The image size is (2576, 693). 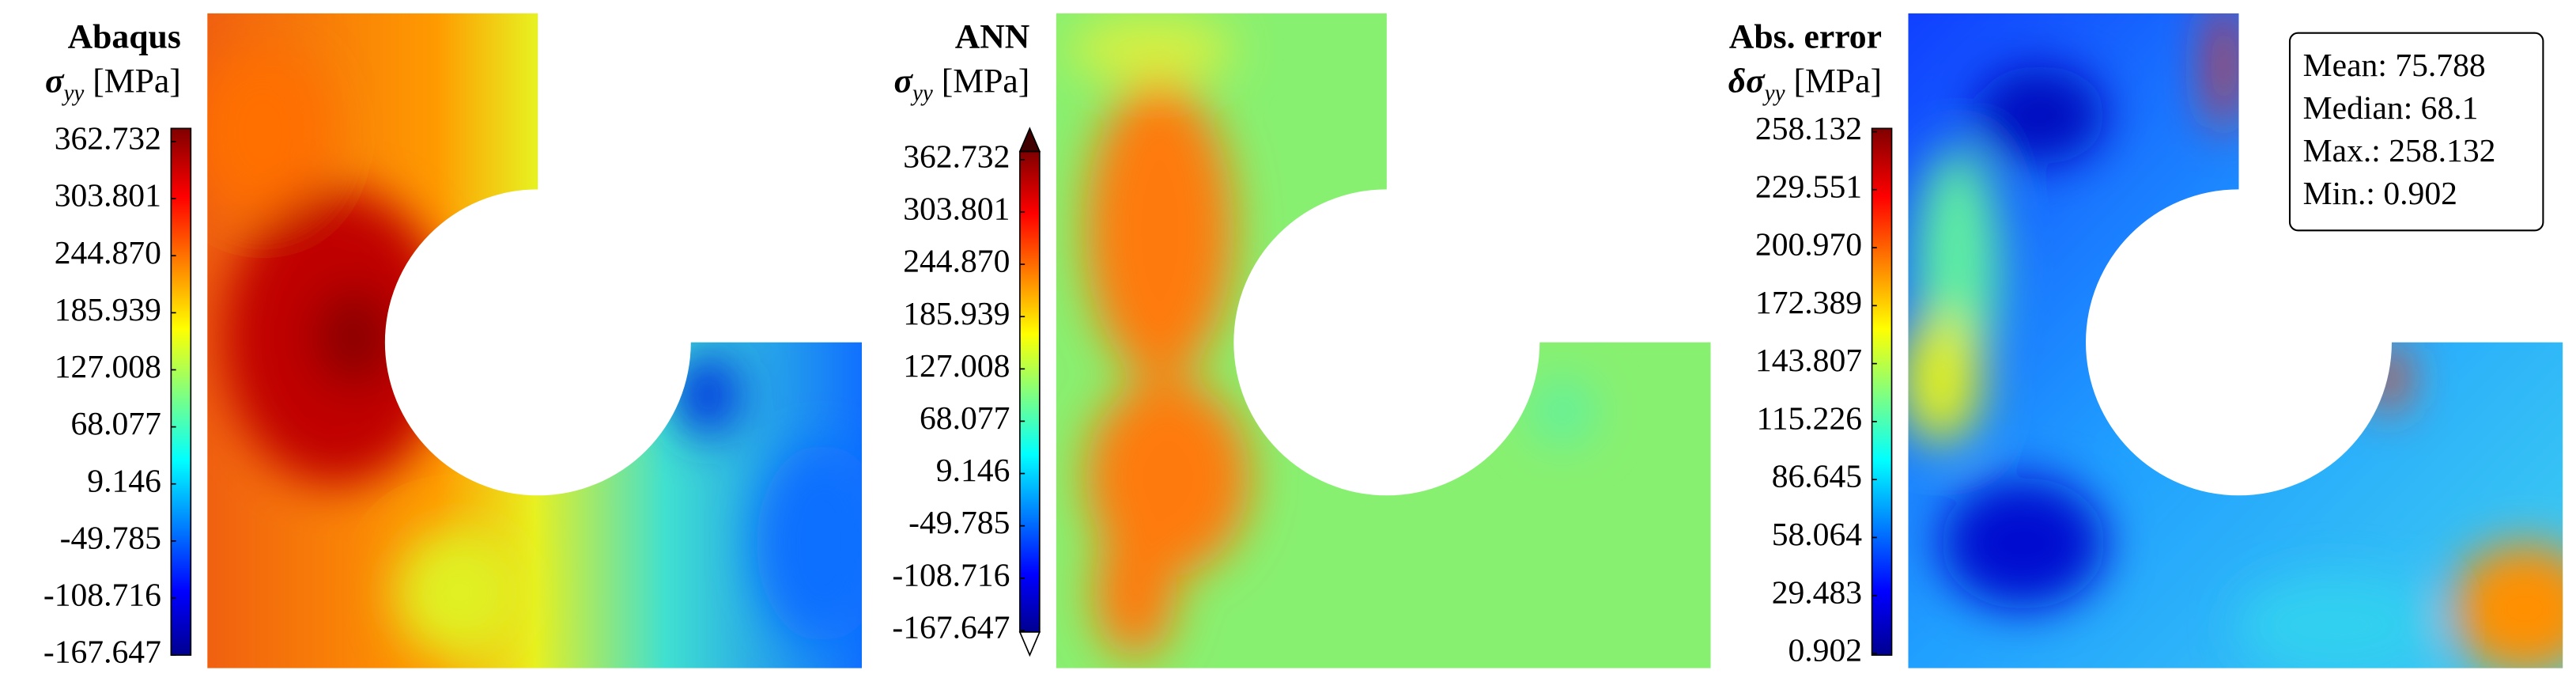 I want to click on stat-value: 258.132, so click(x=2442, y=151).